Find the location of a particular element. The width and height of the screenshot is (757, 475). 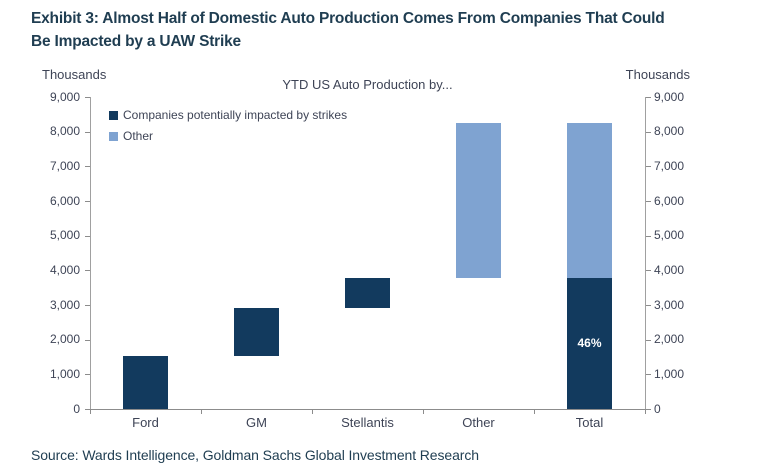

y-axis-tick-label-right: 6,000 is located at coordinates (669, 200).